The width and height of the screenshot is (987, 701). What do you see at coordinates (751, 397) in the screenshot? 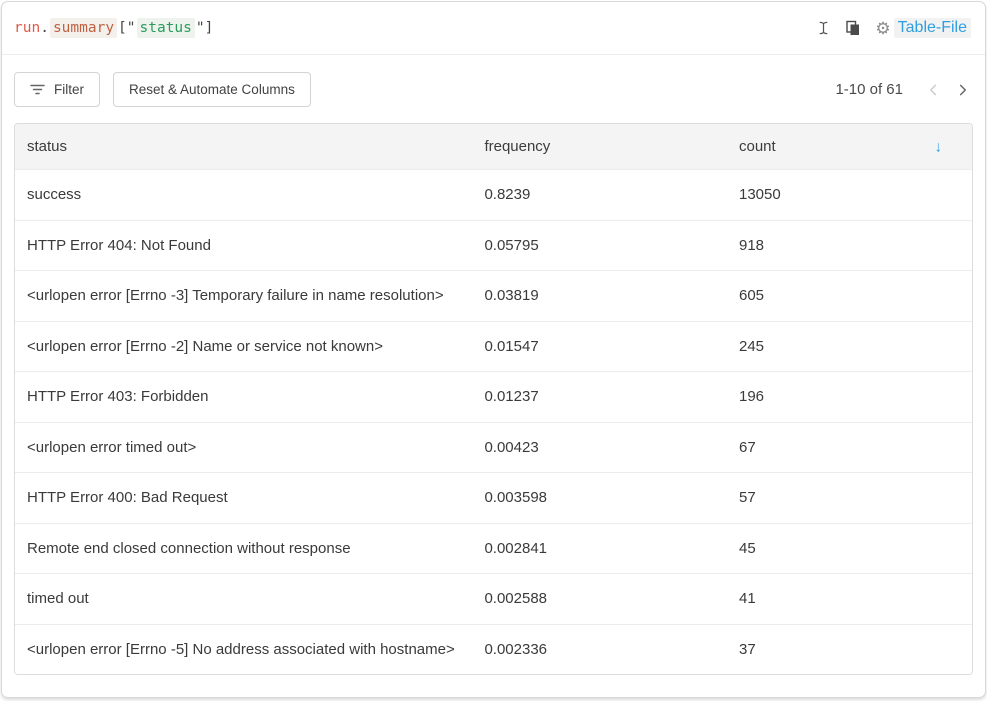
I see `cell-count: 196` at bounding box center [751, 397].